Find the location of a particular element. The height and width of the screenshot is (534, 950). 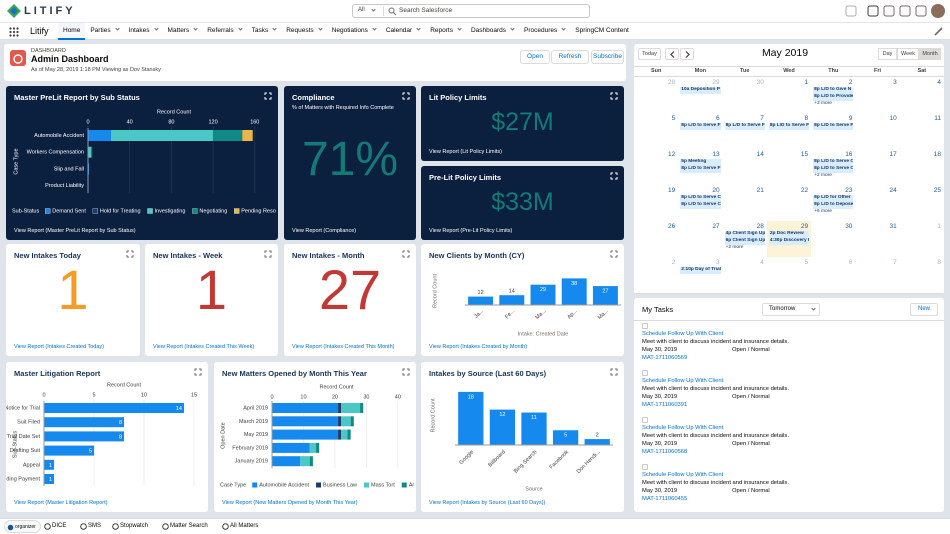

day-cell: 24 is located at coordinates (878, 203).